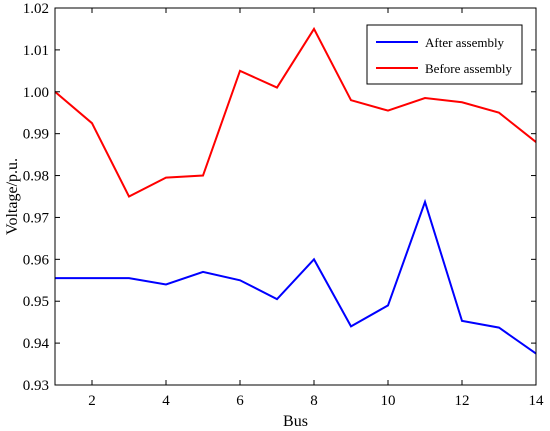  What do you see at coordinates (36, 260) in the screenshot?
I see `y-tick-label: 0.96` at bounding box center [36, 260].